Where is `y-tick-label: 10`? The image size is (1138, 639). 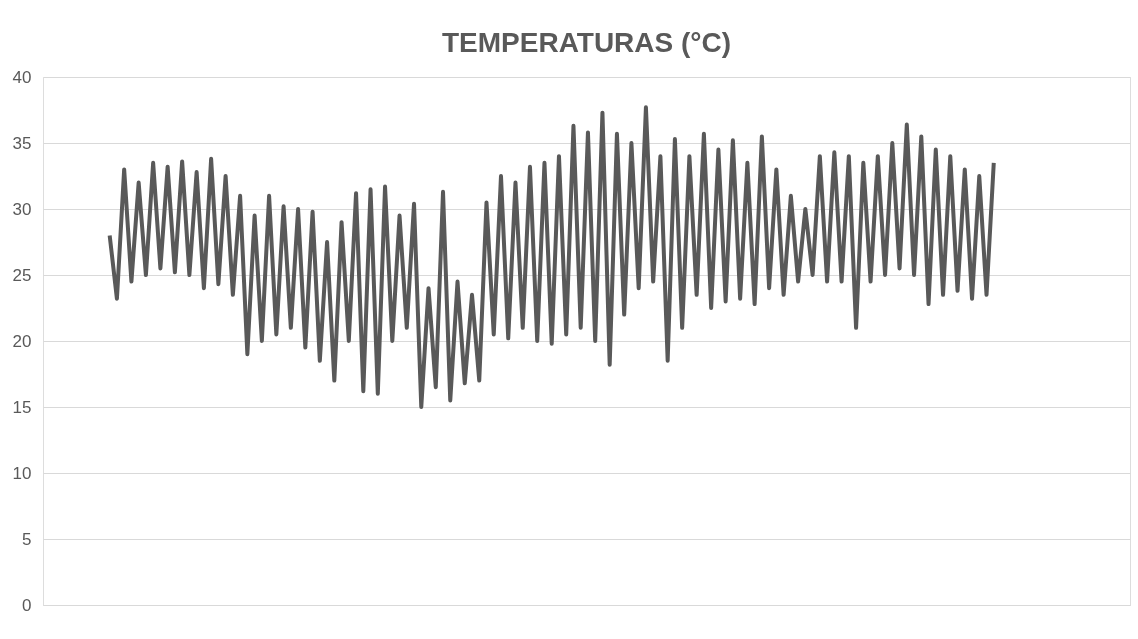 y-tick-label: 10 is located at coordinates (22, 473).